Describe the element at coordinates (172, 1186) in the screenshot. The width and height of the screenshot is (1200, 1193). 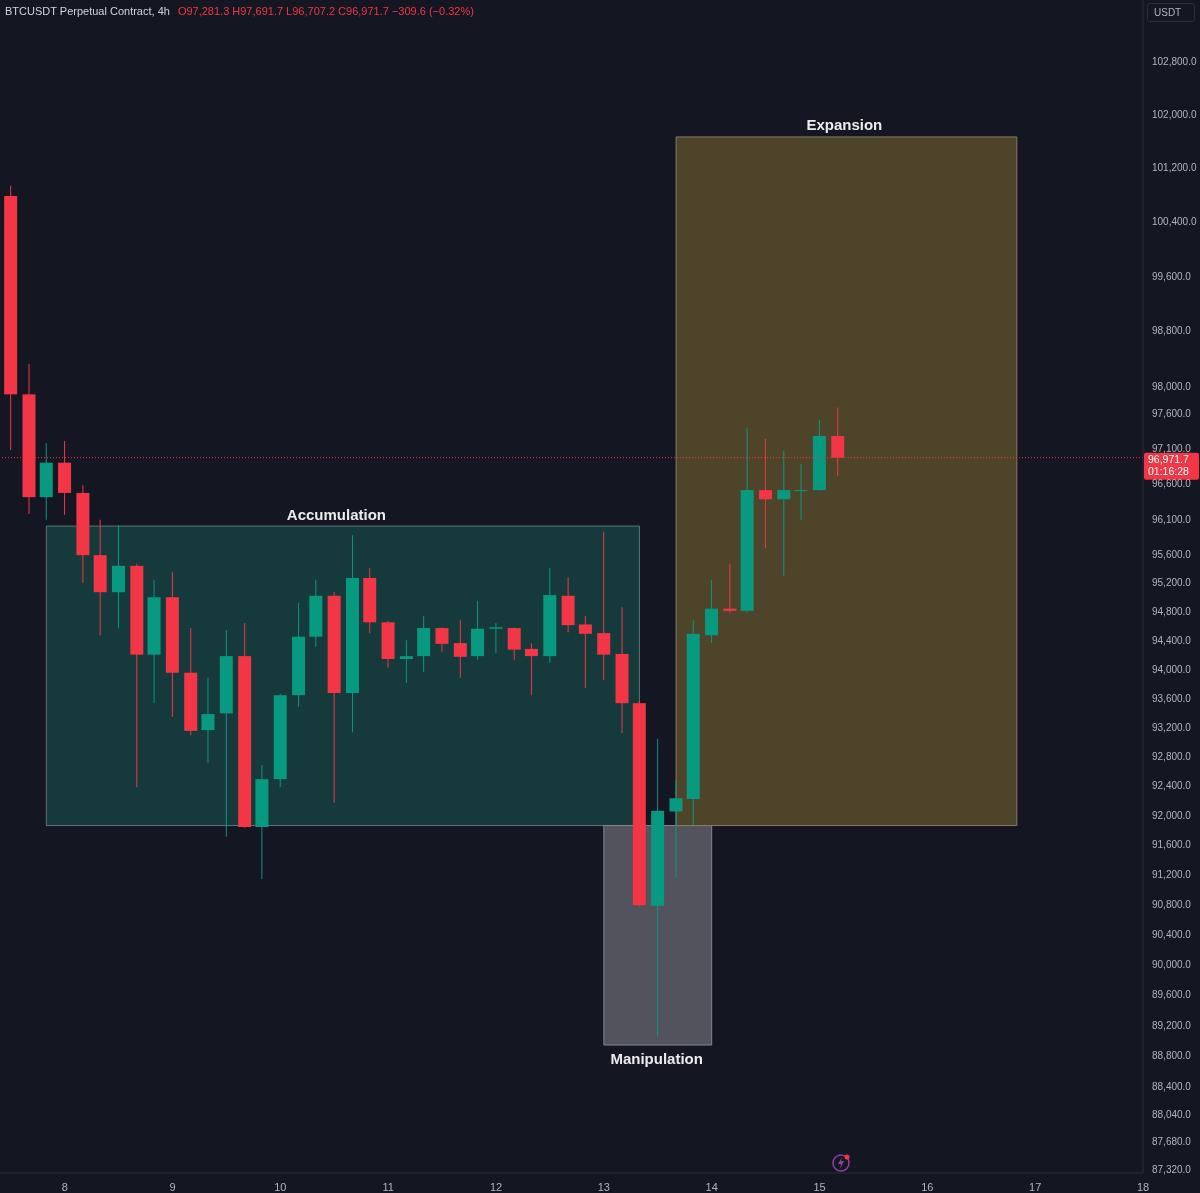
I see `x-tick-label: 9` at that location.